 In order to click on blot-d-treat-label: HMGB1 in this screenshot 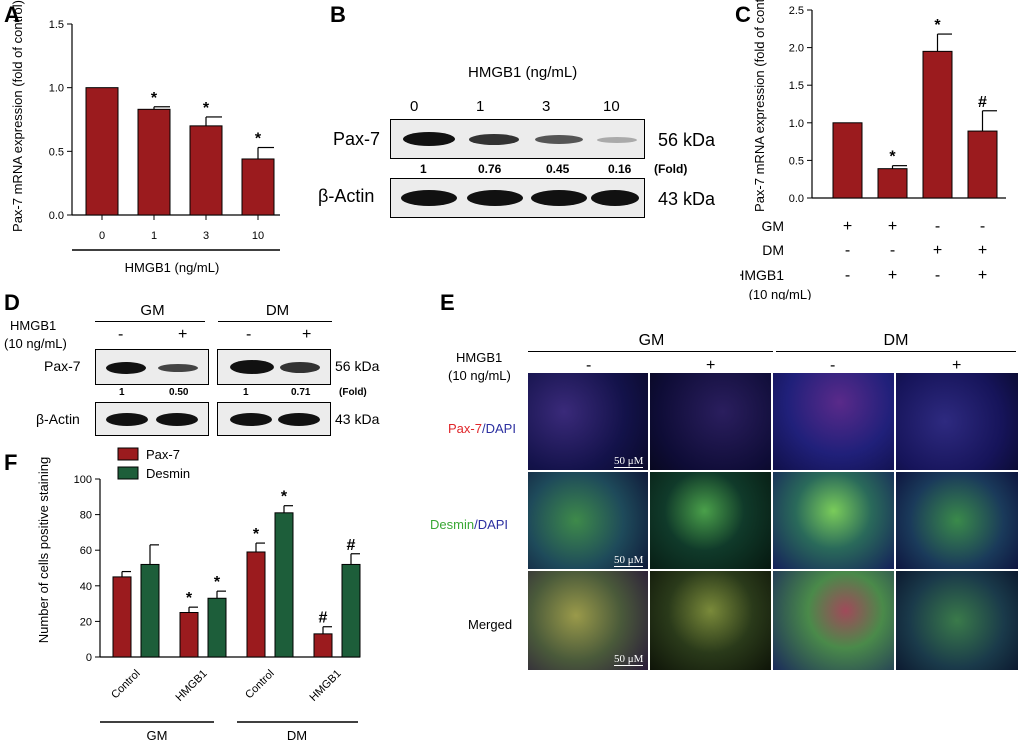, I will do `click(33, 325)`.